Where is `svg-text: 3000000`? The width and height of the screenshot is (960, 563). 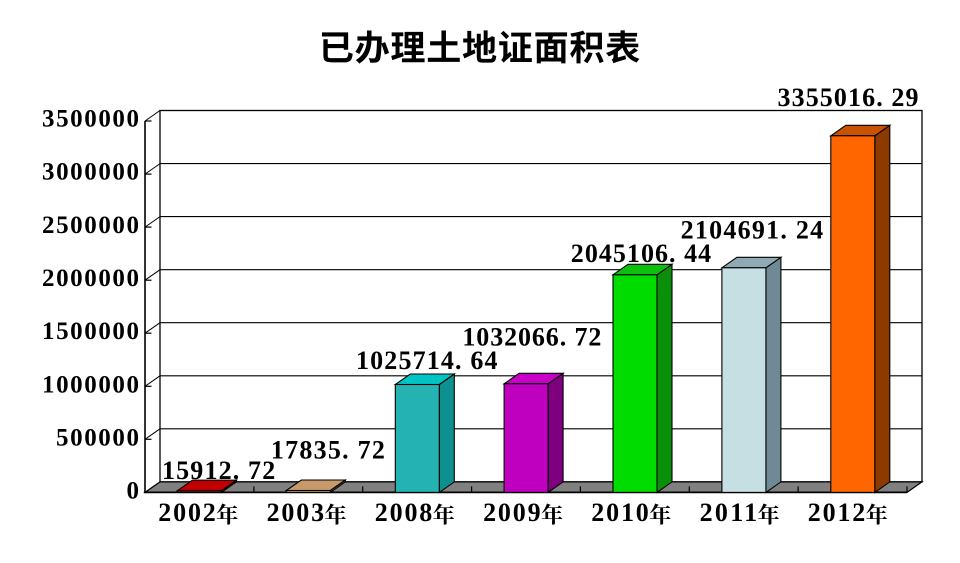
svg-text: 3000000 is located at coordinates (90, 172).